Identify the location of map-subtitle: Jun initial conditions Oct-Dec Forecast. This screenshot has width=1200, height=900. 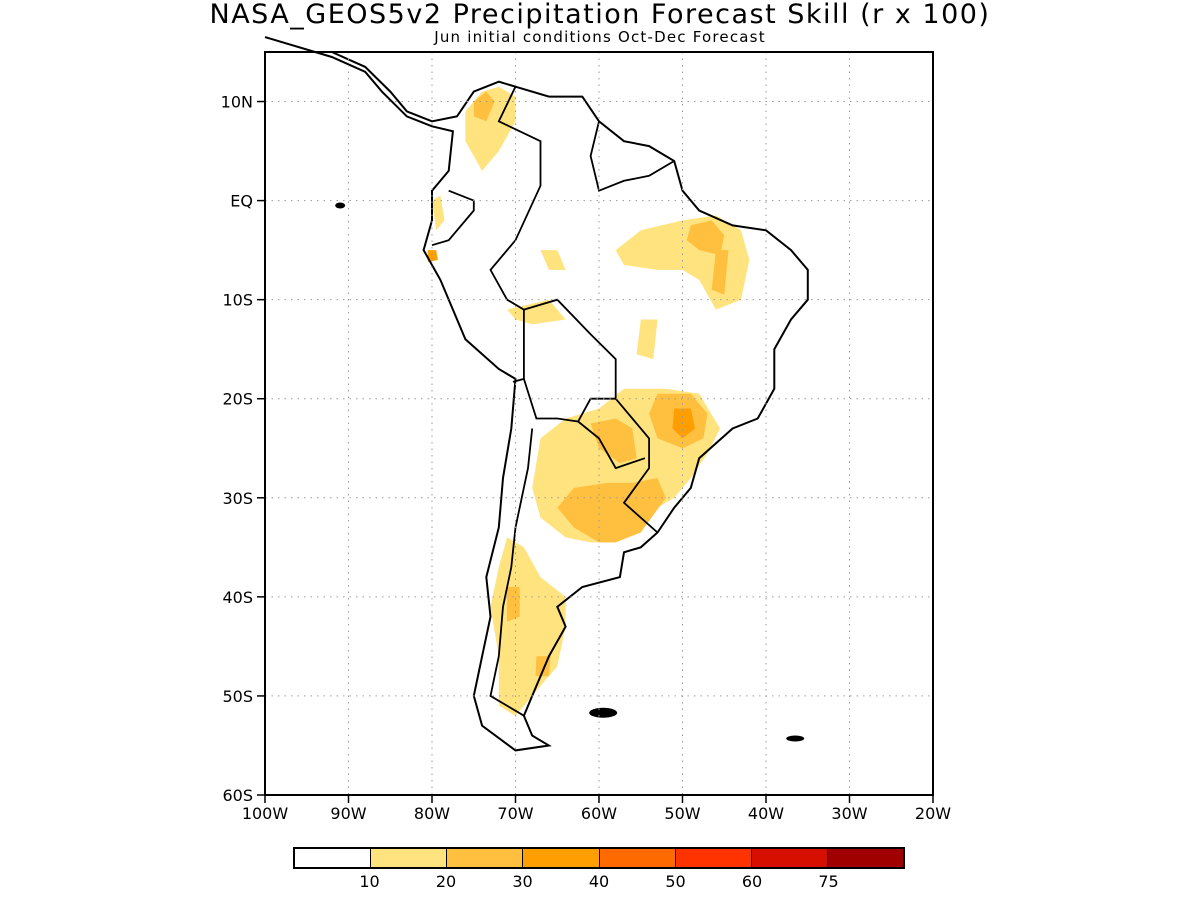
(600, 37).